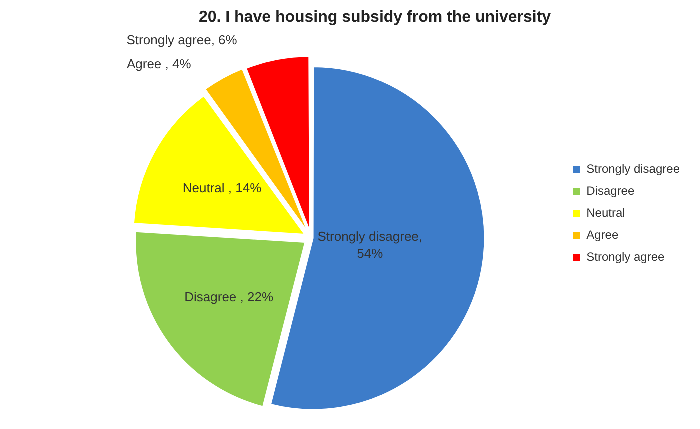 The image size is (700, 429). Describe the element at coordinates (159, 64) in the screenshot. I see `data-label: Agree , 4%` at that location.